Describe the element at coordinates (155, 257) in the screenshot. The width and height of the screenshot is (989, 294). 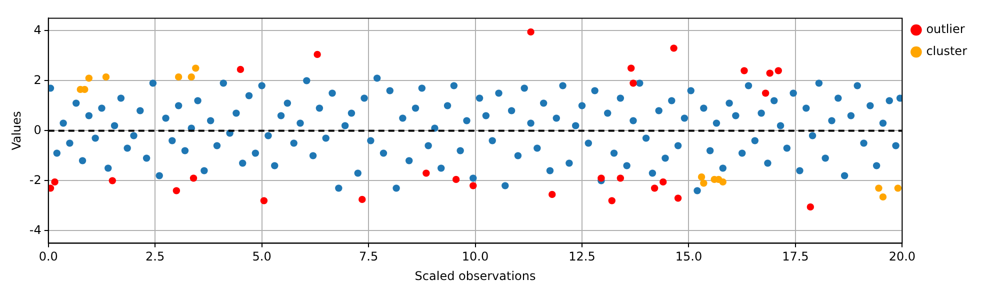
I see `x-tick-label: 2.5` at that location.